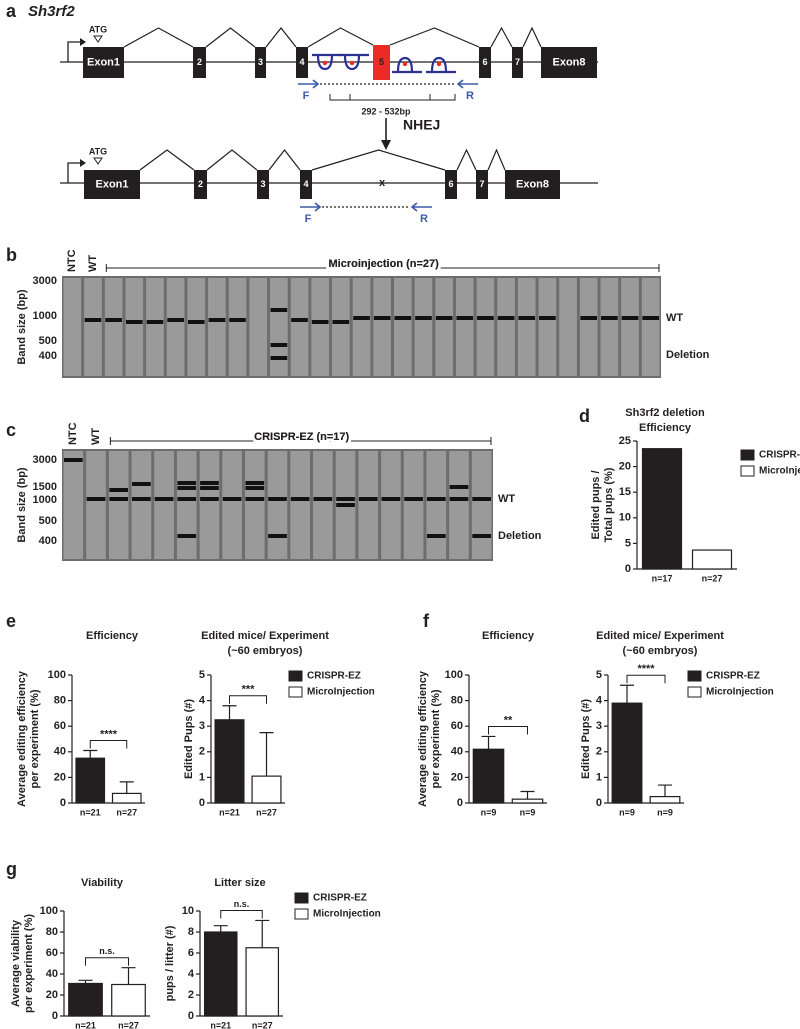 This screenshot has height=1029, width=800. Describe the element at coordinates (660, 636) in the screenshot. I see `chart-title: Edited mice/ Experiment` at that location.